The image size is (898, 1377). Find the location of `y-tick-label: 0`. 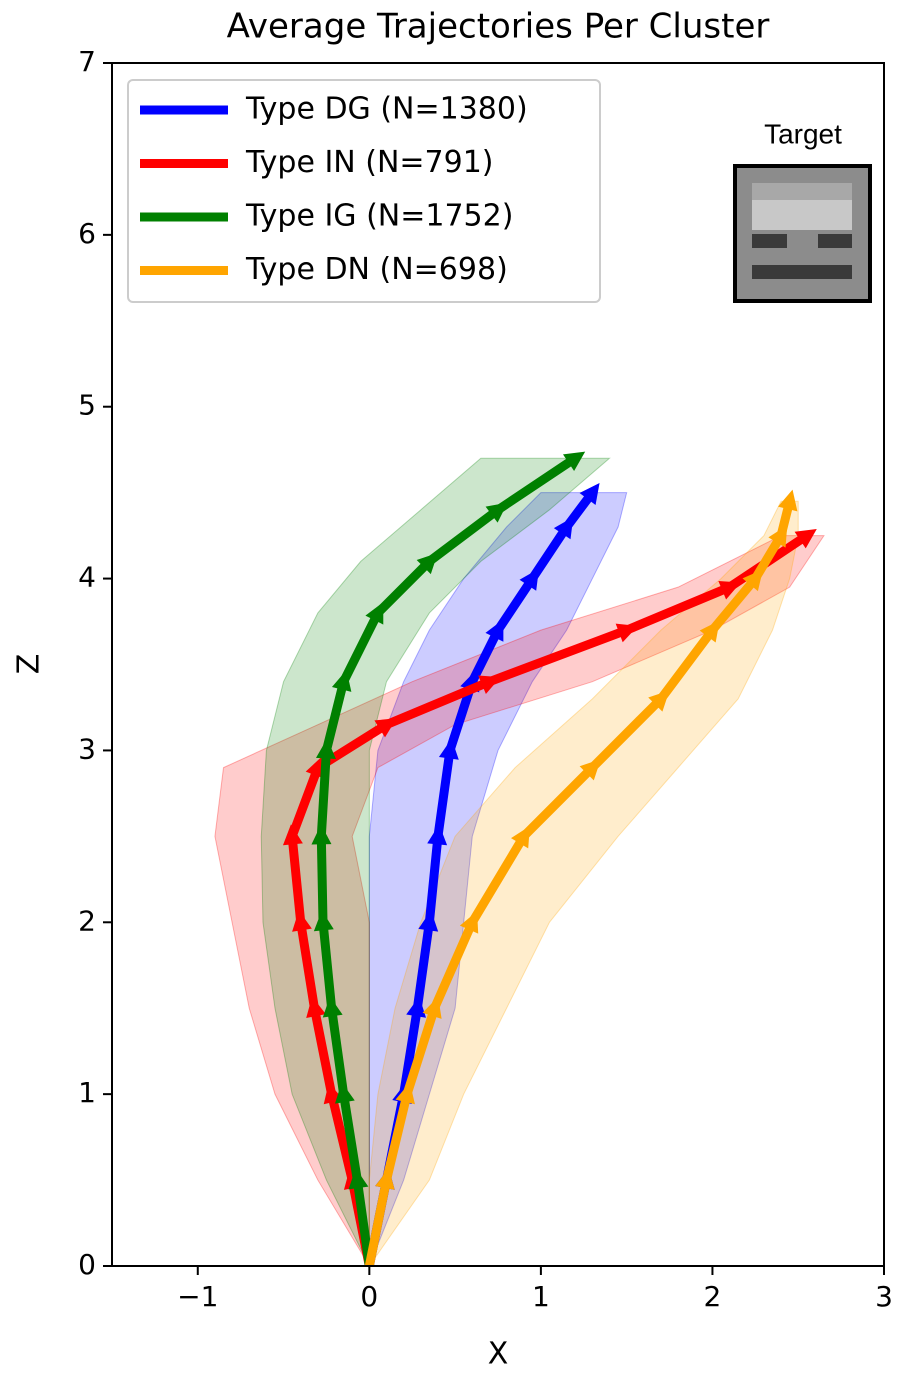

y-tick-label: 0 is located at coordinates (87, 1264).